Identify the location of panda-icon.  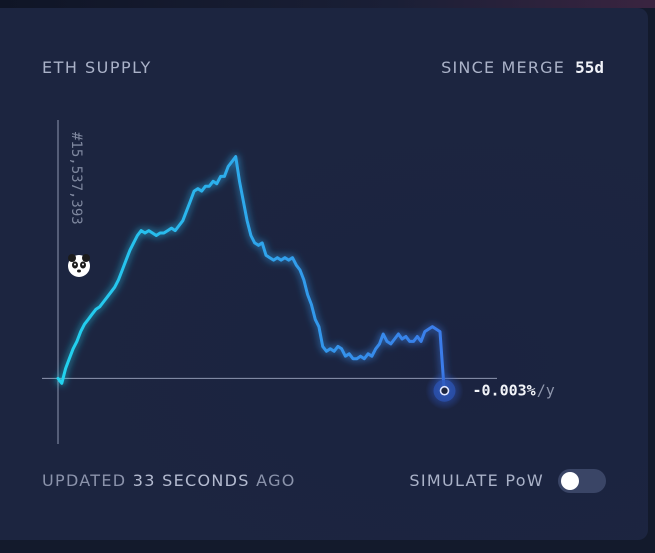
(79, 265).